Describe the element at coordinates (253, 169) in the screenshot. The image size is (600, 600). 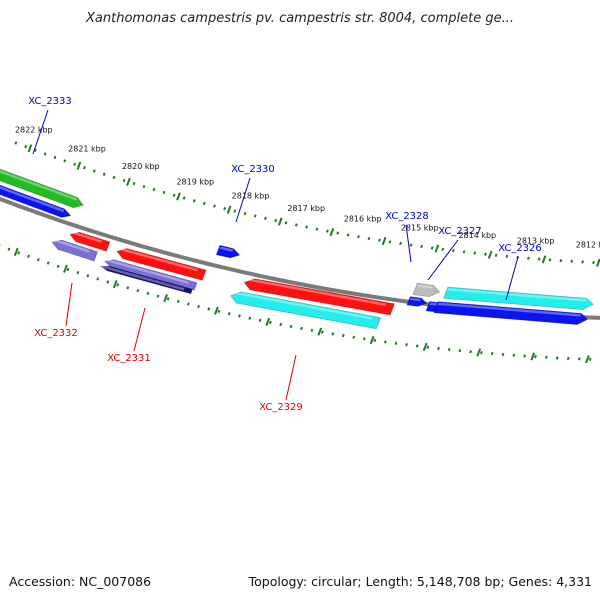
I see `gene-label-XC_2330: XC_2330` at that location.